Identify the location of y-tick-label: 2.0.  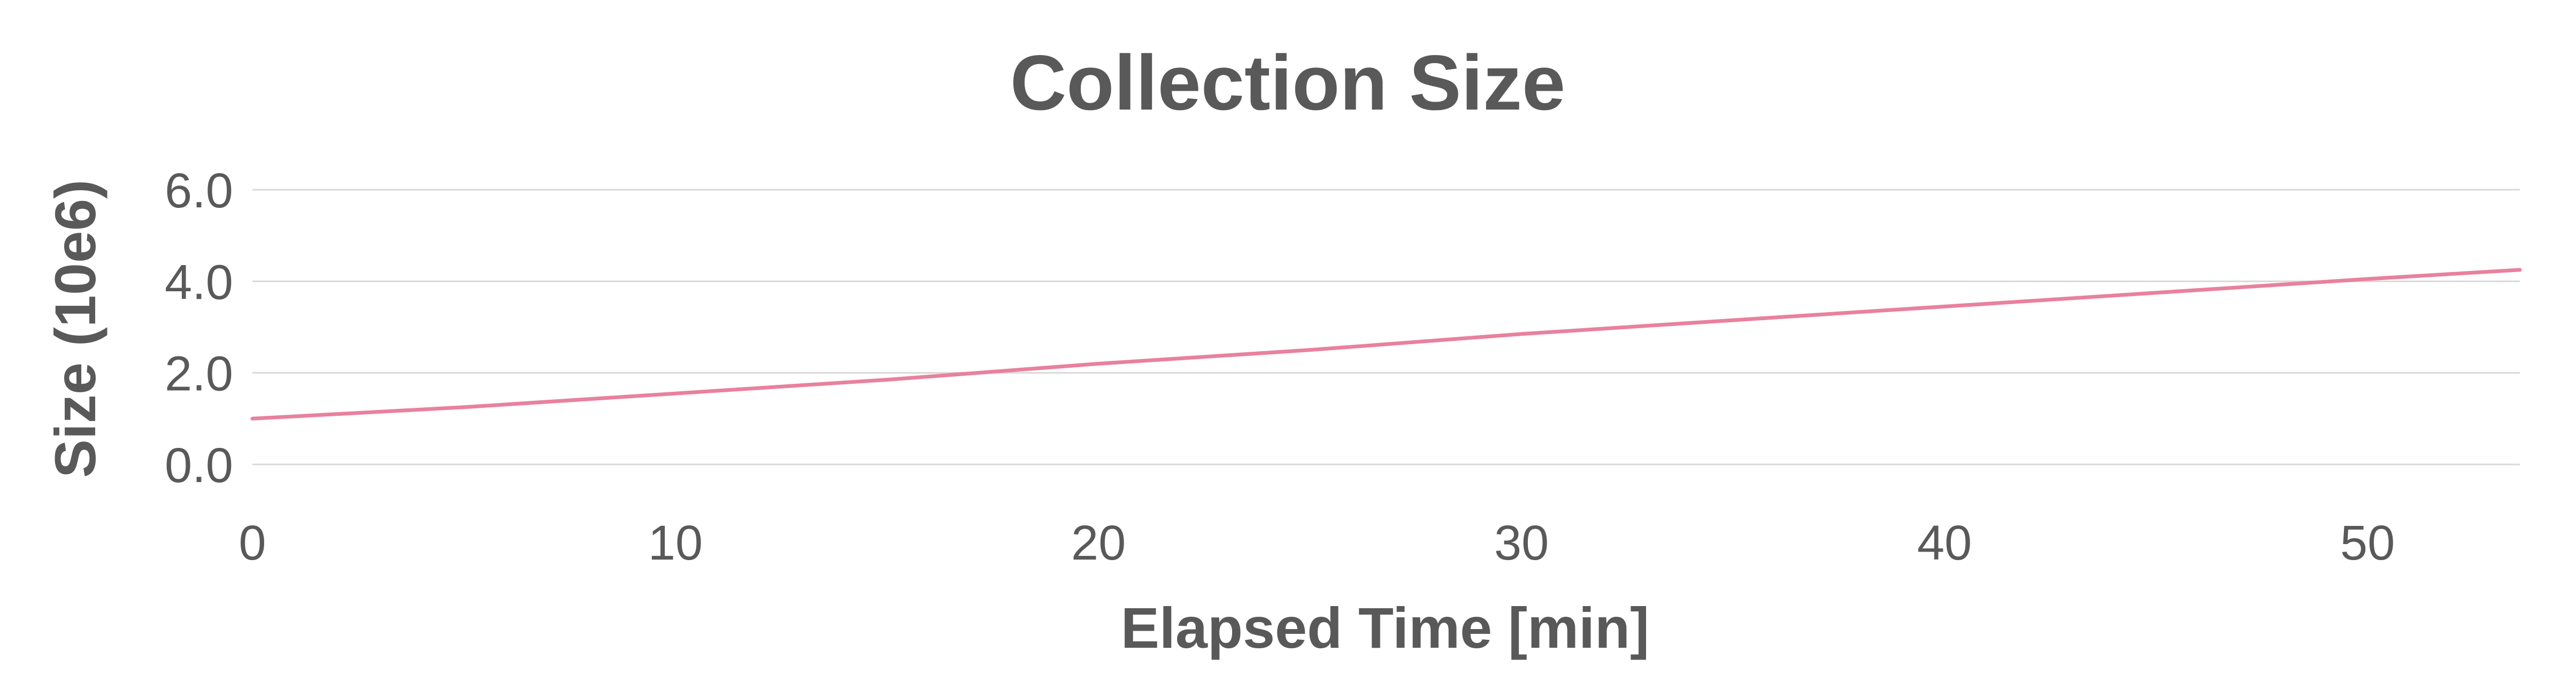
(199, 374).